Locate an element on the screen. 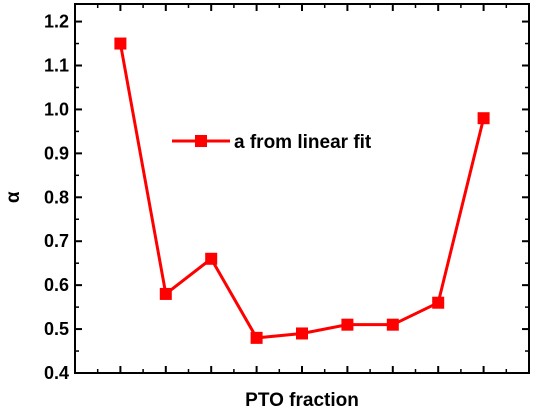 The width and height of the screenshot is (533, 417). y-tick-label: 1.2 is located at coordinates (56, 22).